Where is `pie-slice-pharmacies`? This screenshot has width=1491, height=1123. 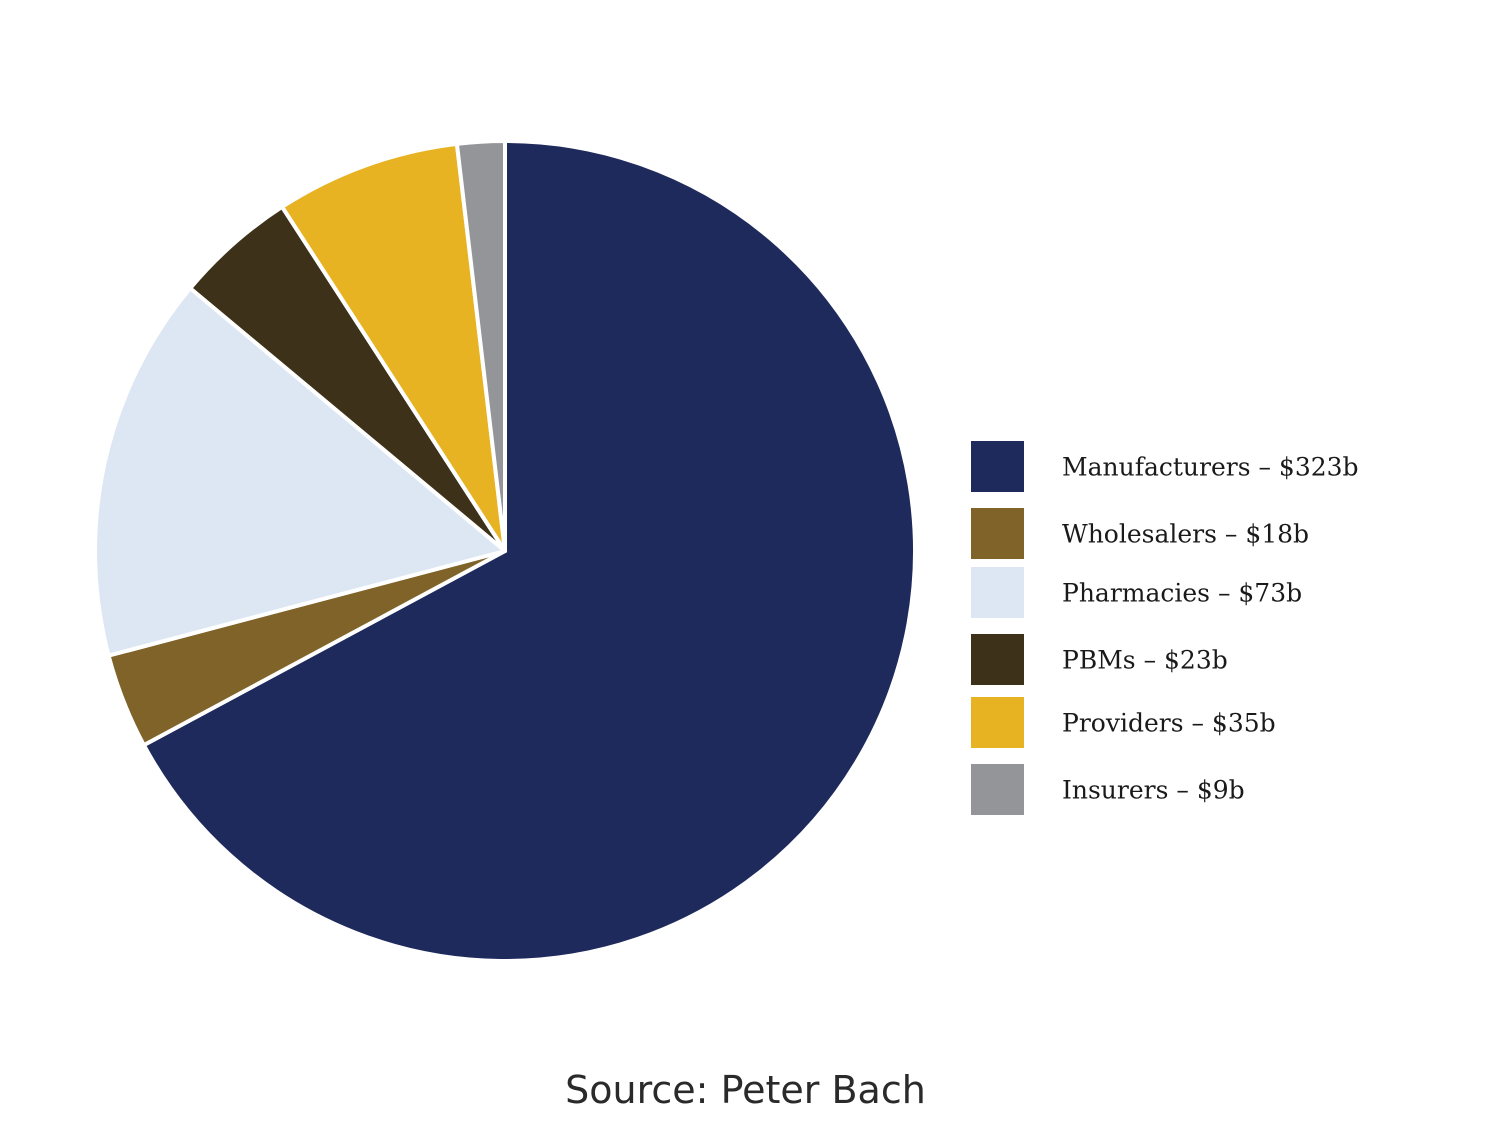
pie-slice-pharmacies is located at coordinates (300, 472).